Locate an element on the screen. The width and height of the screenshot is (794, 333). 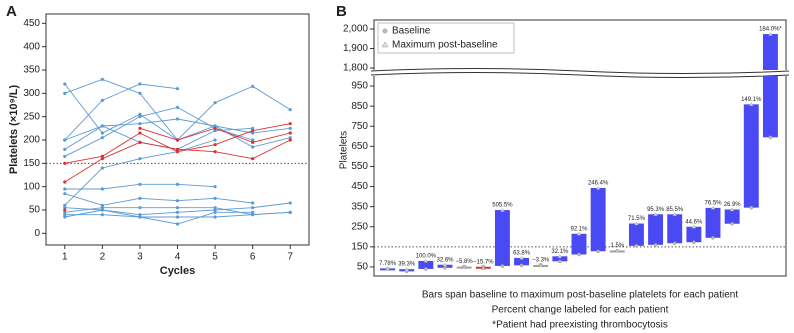
x-tick-label: 5 is located at coordinates (215, 257).